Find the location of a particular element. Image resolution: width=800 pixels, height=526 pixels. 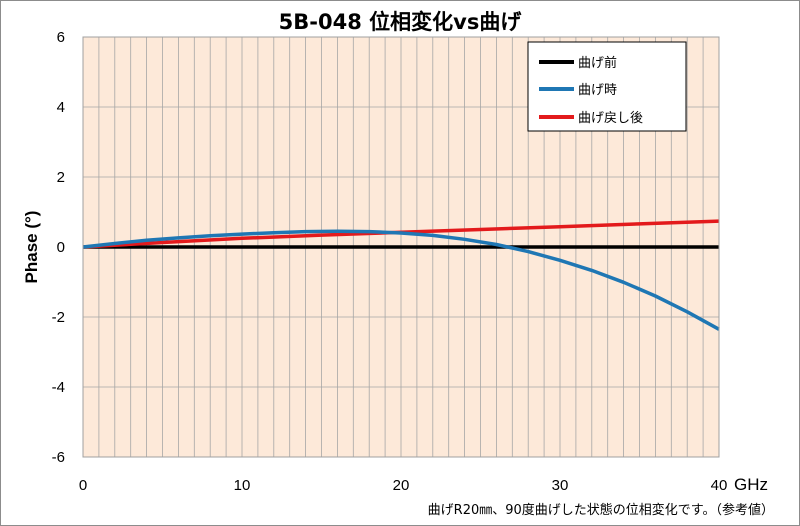

y-tick-label: 4 is located at coordinates (61, 107).